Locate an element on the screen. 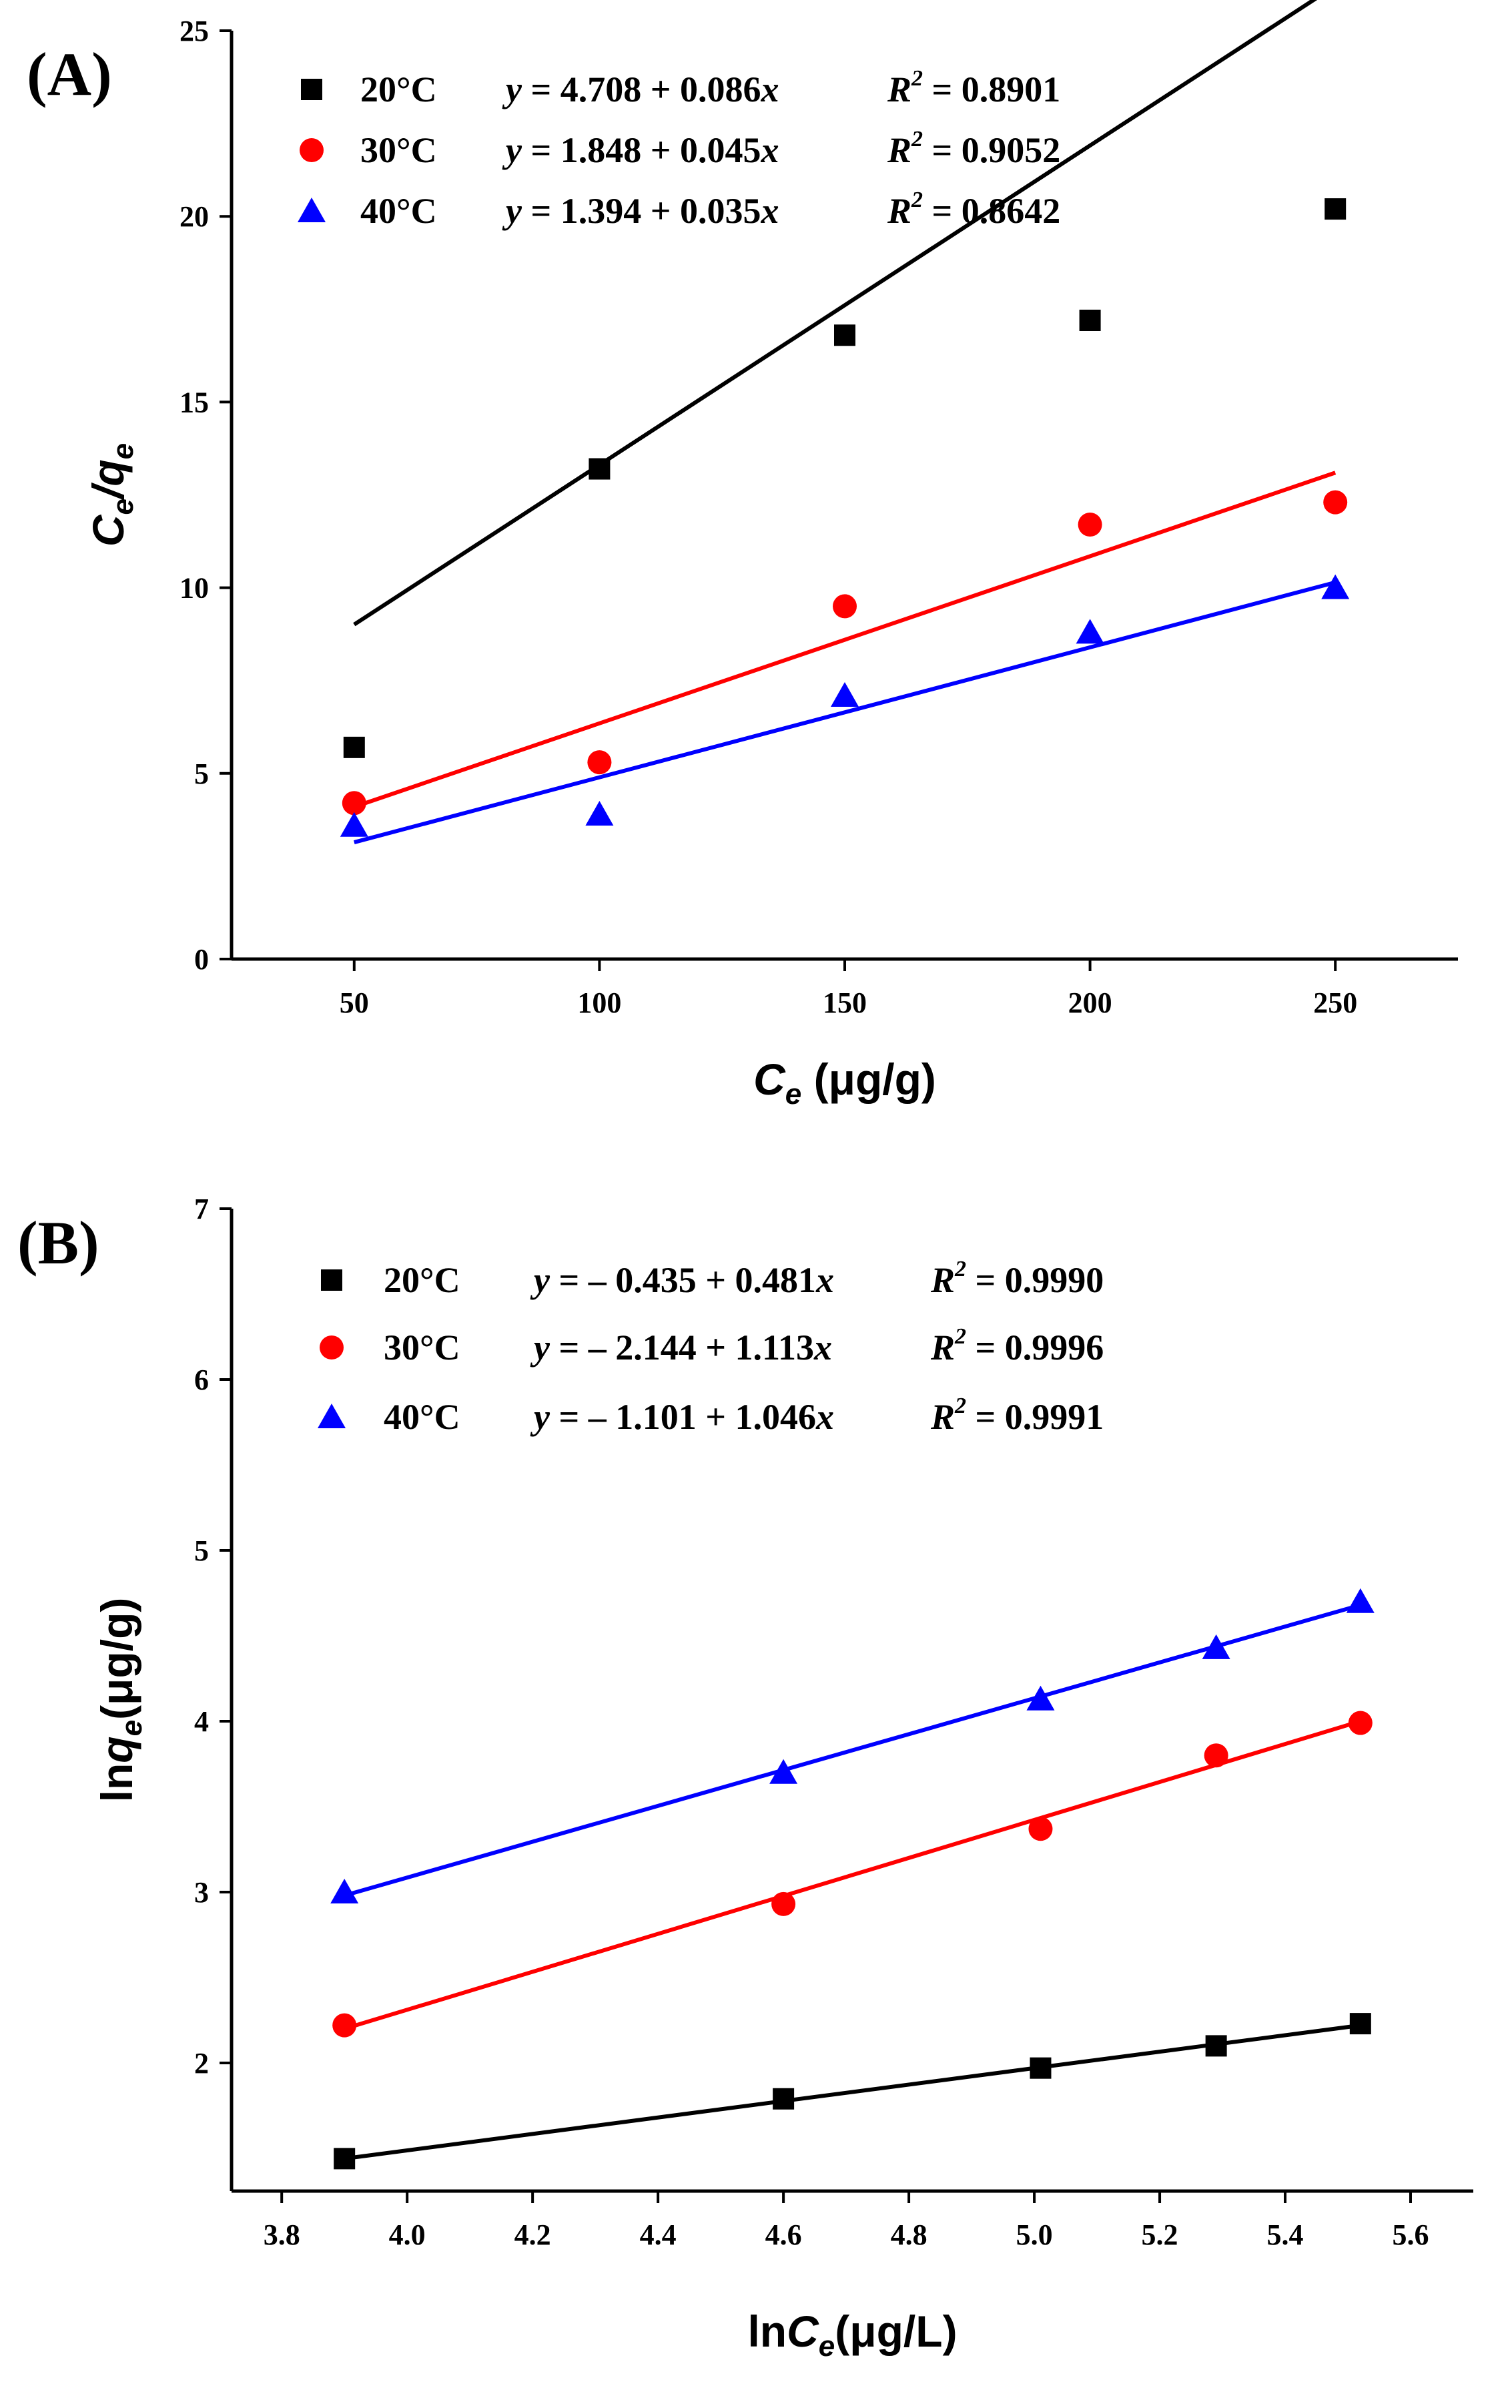 Image resolution: width=1512 pixels, height=2408 pixels. legend-equation: y = – 1.101 + 1.046x is located at coordinates (682, 1417).